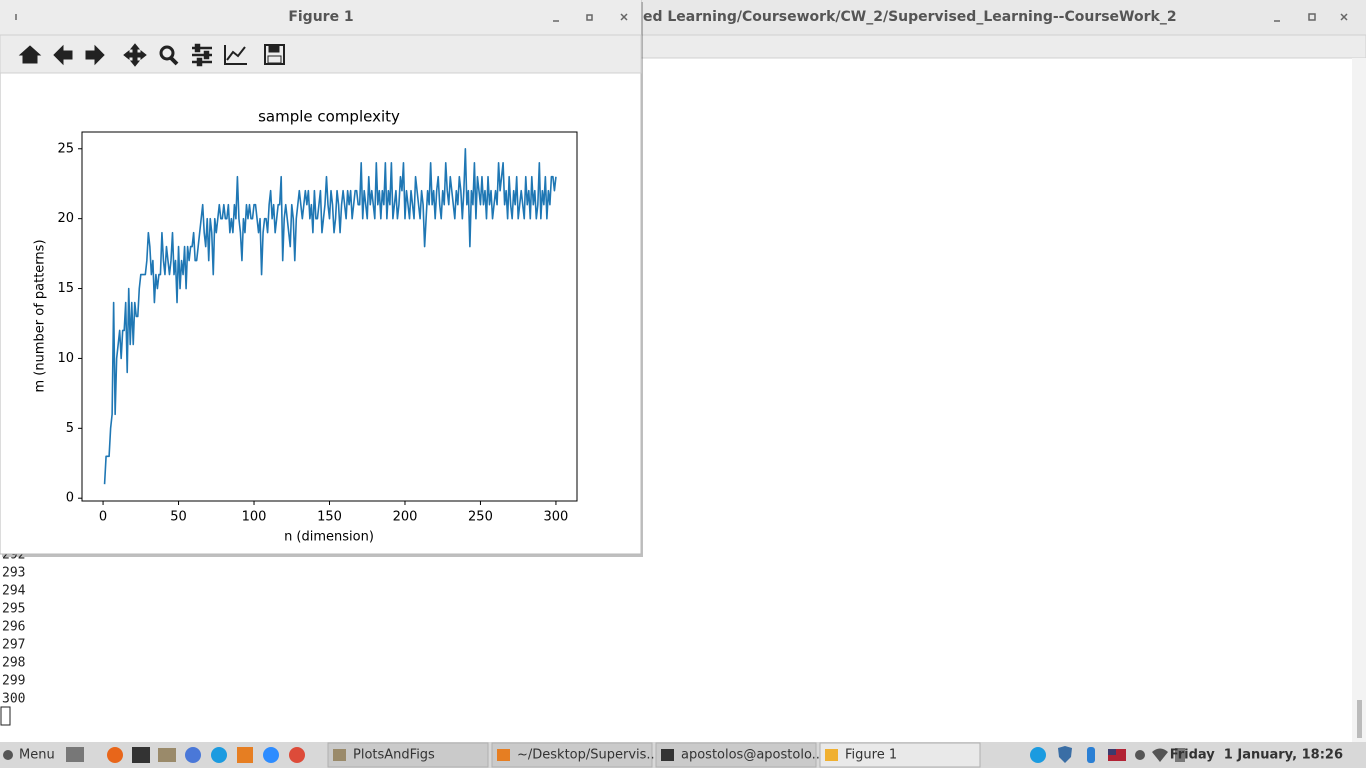 This screenshot has height=772, width=1366. Describe the element at coordinates (37, 755) in the screenshot. I see `menu-button: Menu` at that location.